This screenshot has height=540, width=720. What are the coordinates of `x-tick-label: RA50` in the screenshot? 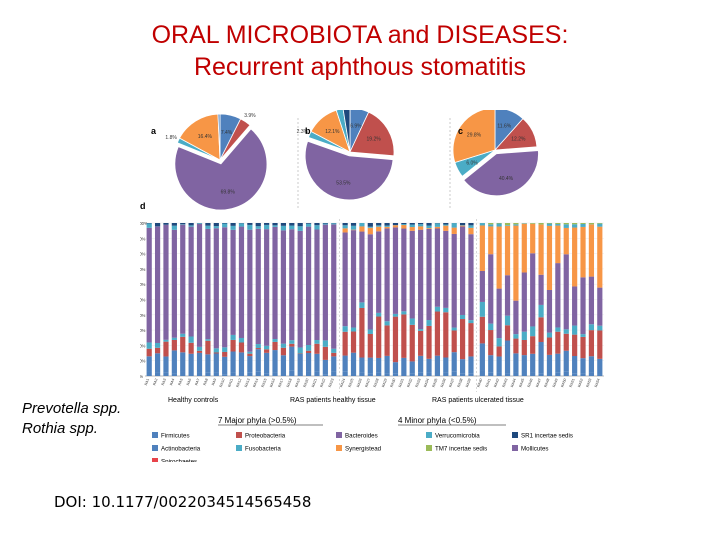 It's located at (563, 383).